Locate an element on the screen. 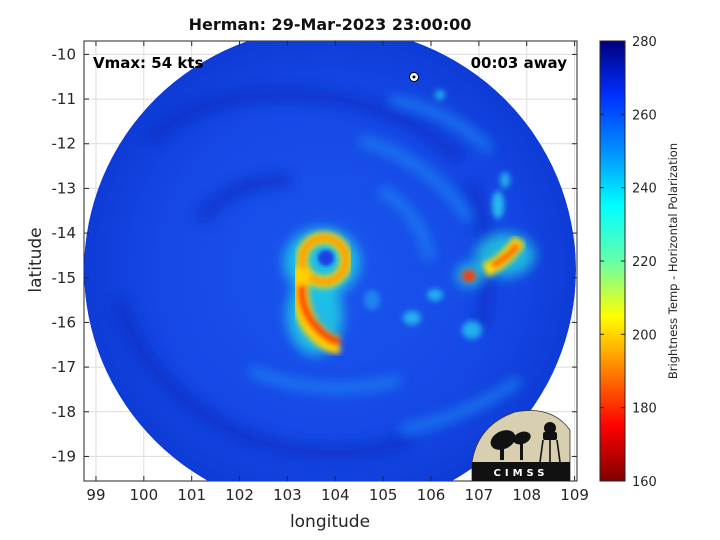  colorbar-tick-label: 260 is located at coordinates (644, 115).